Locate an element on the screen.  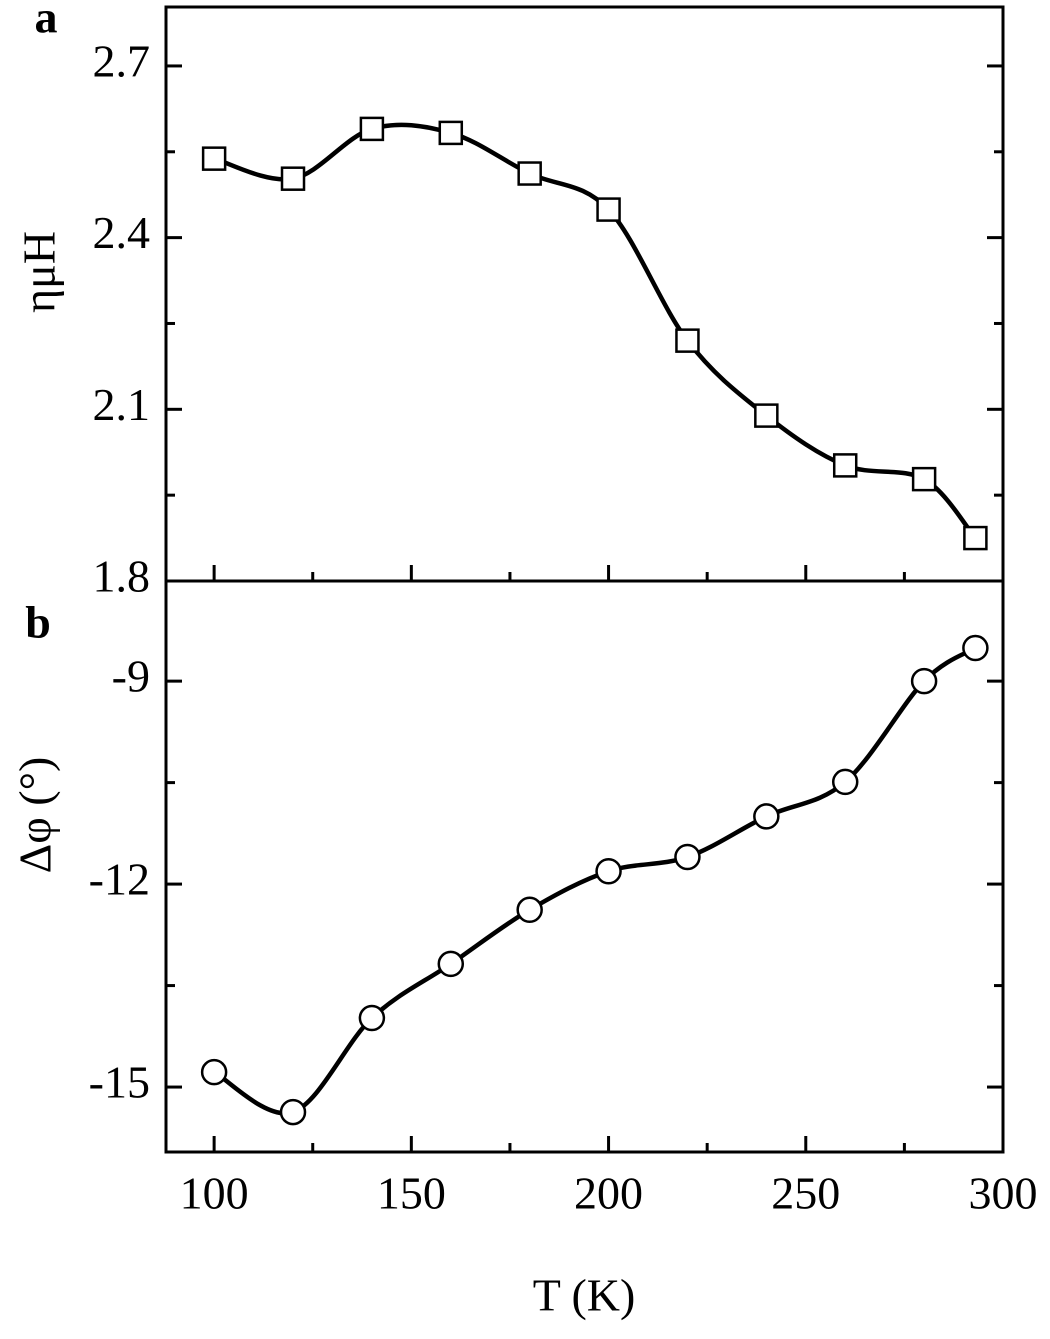
panel-label: a is located at coordinates (46, 21).